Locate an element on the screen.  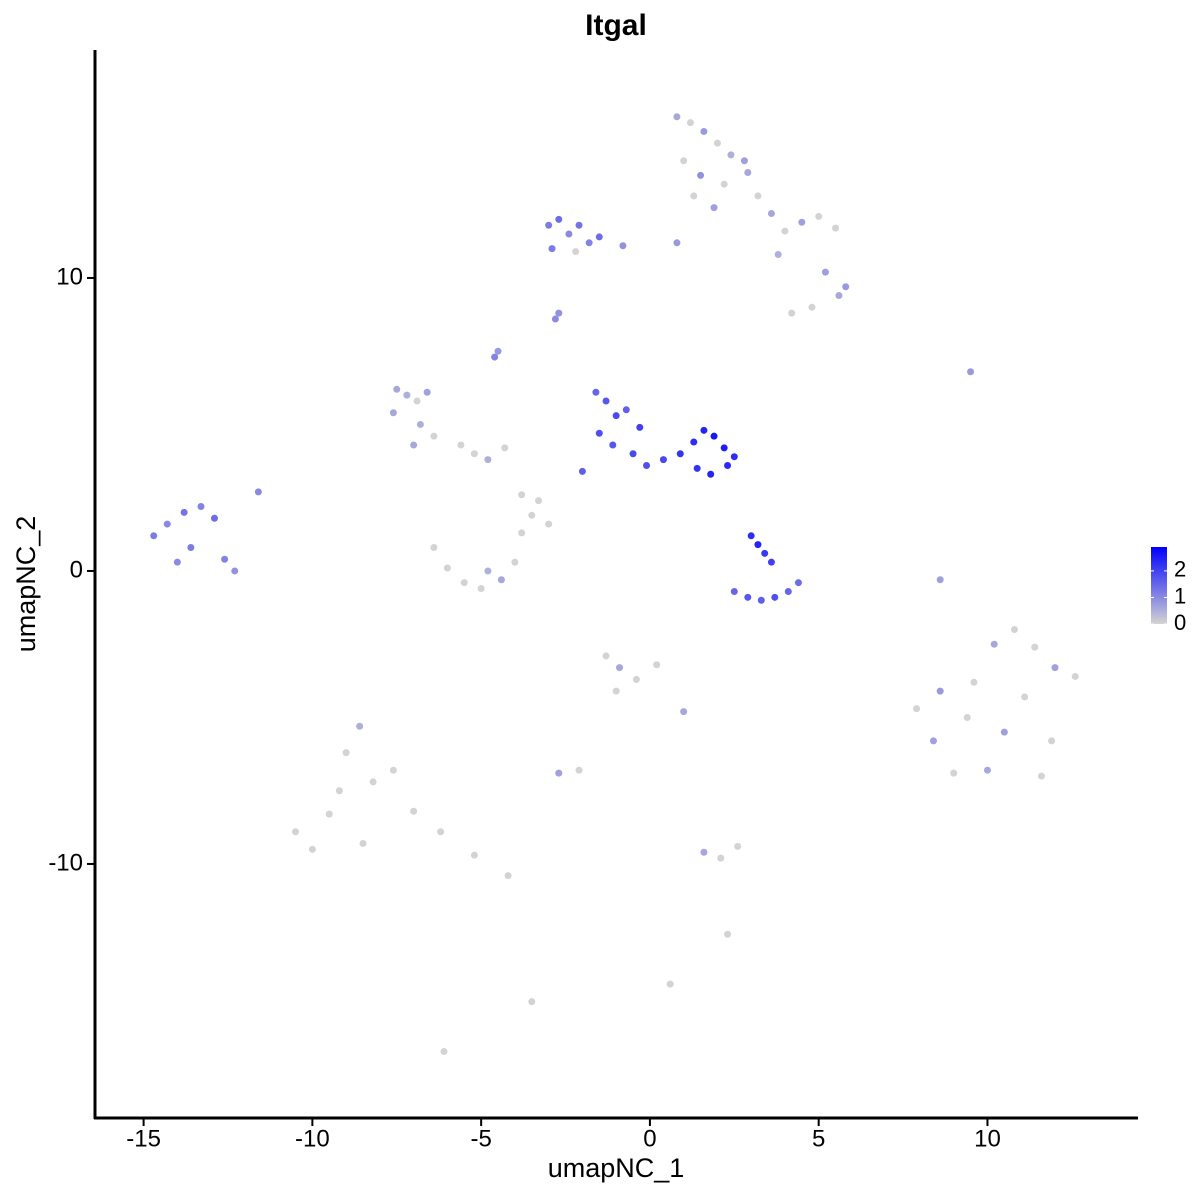
colorbar-tick-label: 1 is located at coordinates (1180, 595).